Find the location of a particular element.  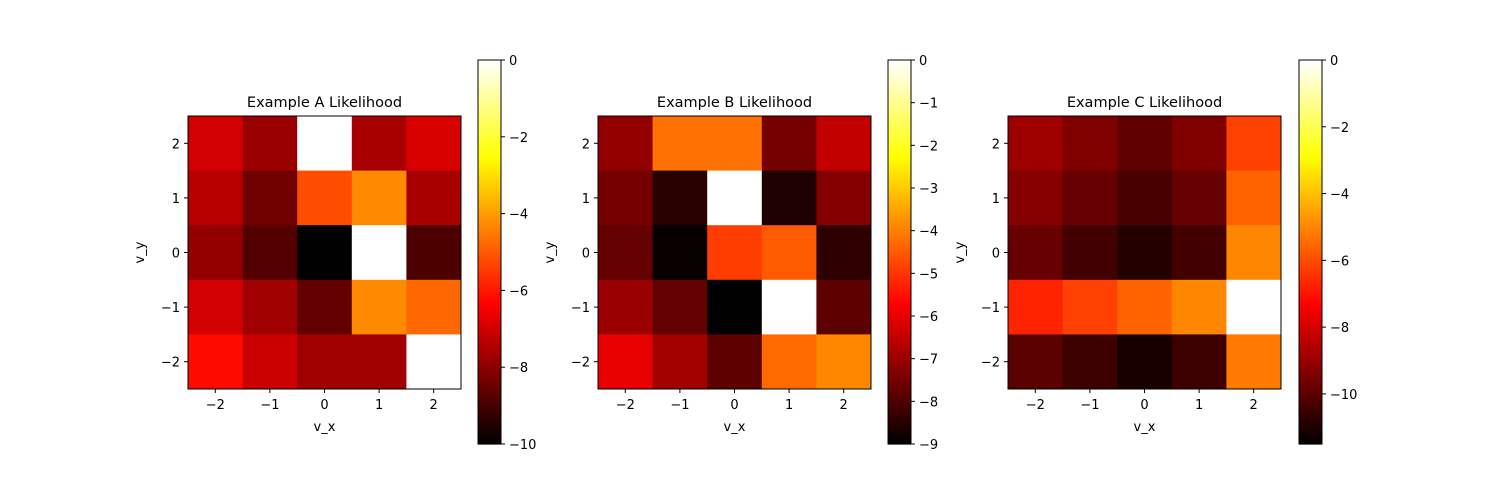

heatmap-cell: v_x=-2, v_y=2: -7.1 is located at coordinates (626, 144).